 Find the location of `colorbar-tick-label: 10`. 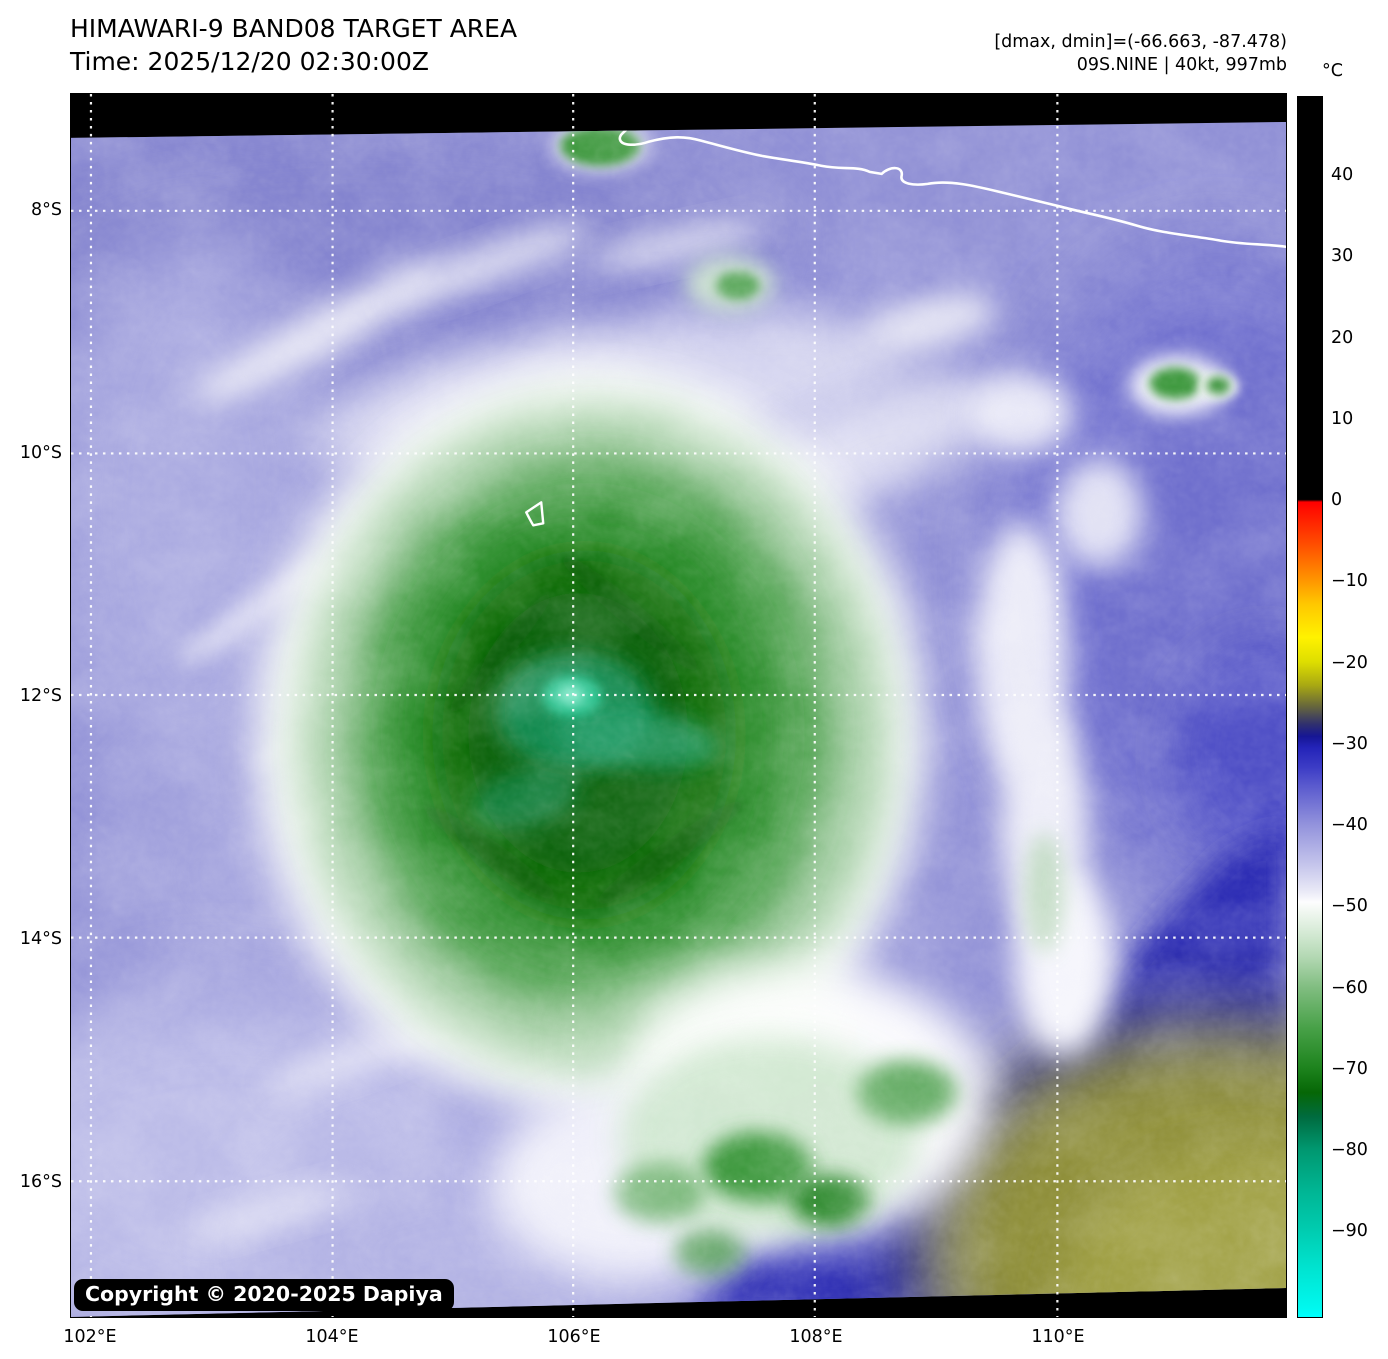

colorbar-tick-label: 10 is located at coordinates (1342, 418).